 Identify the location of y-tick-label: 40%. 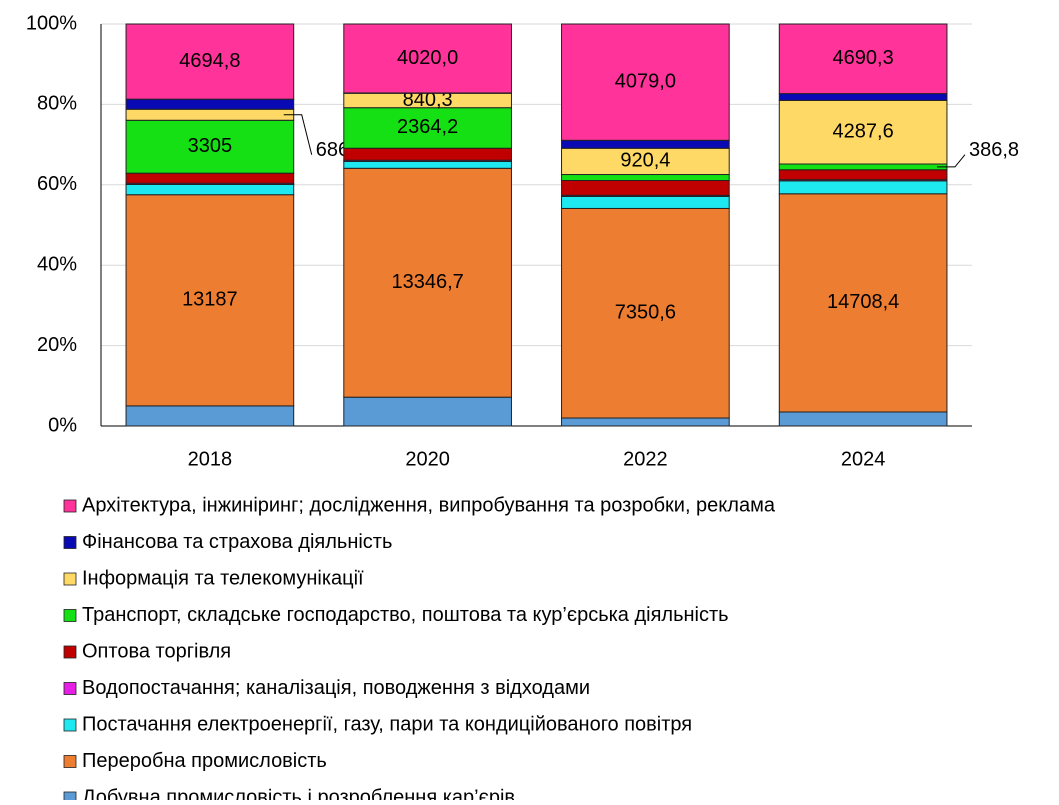
(57, 264).